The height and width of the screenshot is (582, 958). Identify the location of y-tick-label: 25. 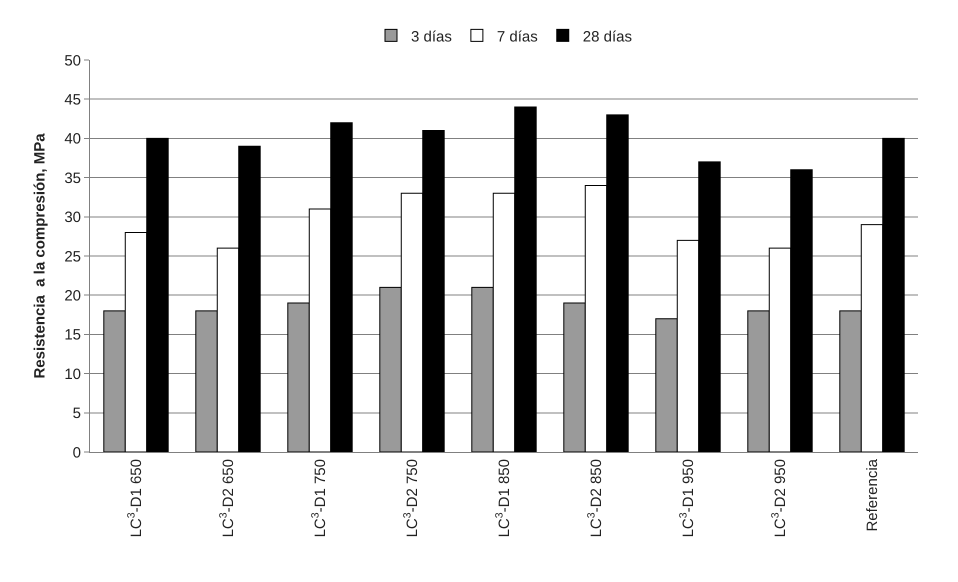
(72, 257).